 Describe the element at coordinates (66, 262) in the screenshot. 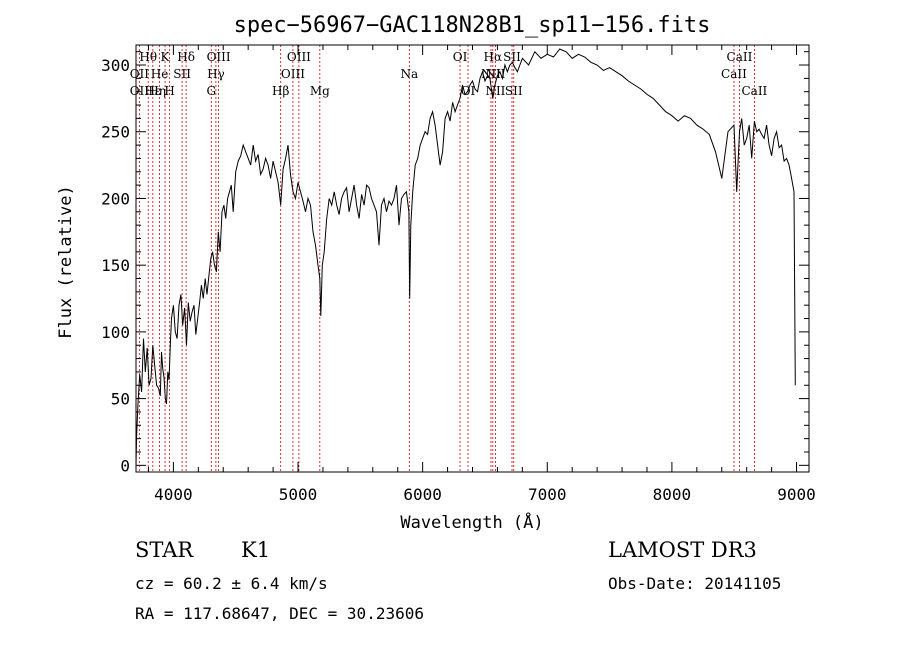

I see `y-axis-label: Flux (relative)` at that location.